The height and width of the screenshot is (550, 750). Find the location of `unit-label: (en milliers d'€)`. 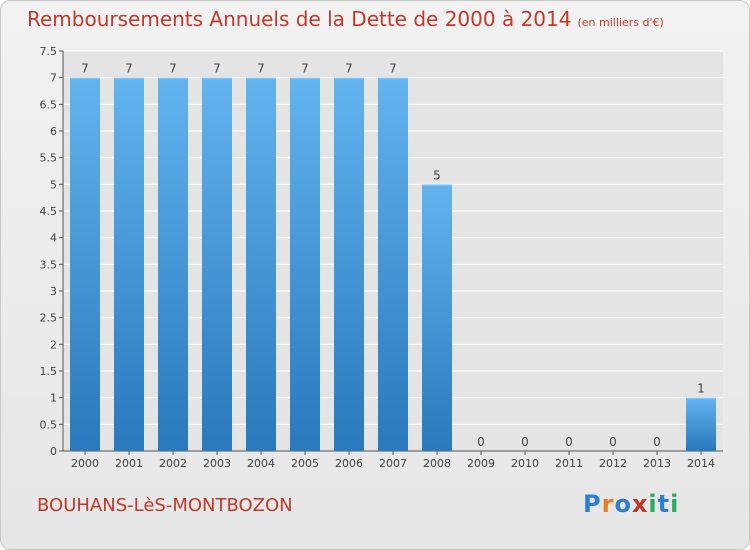

unit-label: (en milliers d'€) is located at coordinates (620, 22).